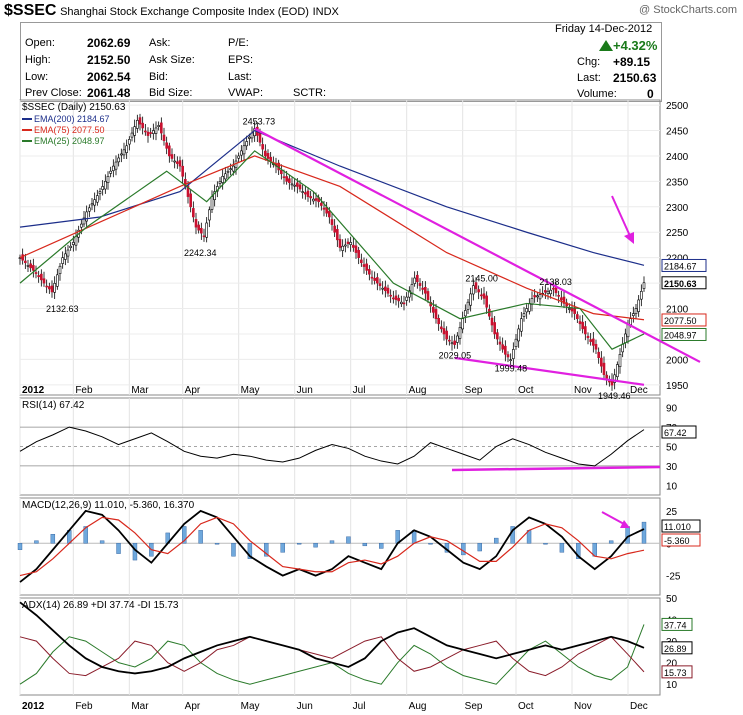 The height and width of the screenshot is (715, 743). What do you see at coordinates (455, 356) in the screenshot?
I see `price-annotation: 2029.05` at bounding box center [455, 356].